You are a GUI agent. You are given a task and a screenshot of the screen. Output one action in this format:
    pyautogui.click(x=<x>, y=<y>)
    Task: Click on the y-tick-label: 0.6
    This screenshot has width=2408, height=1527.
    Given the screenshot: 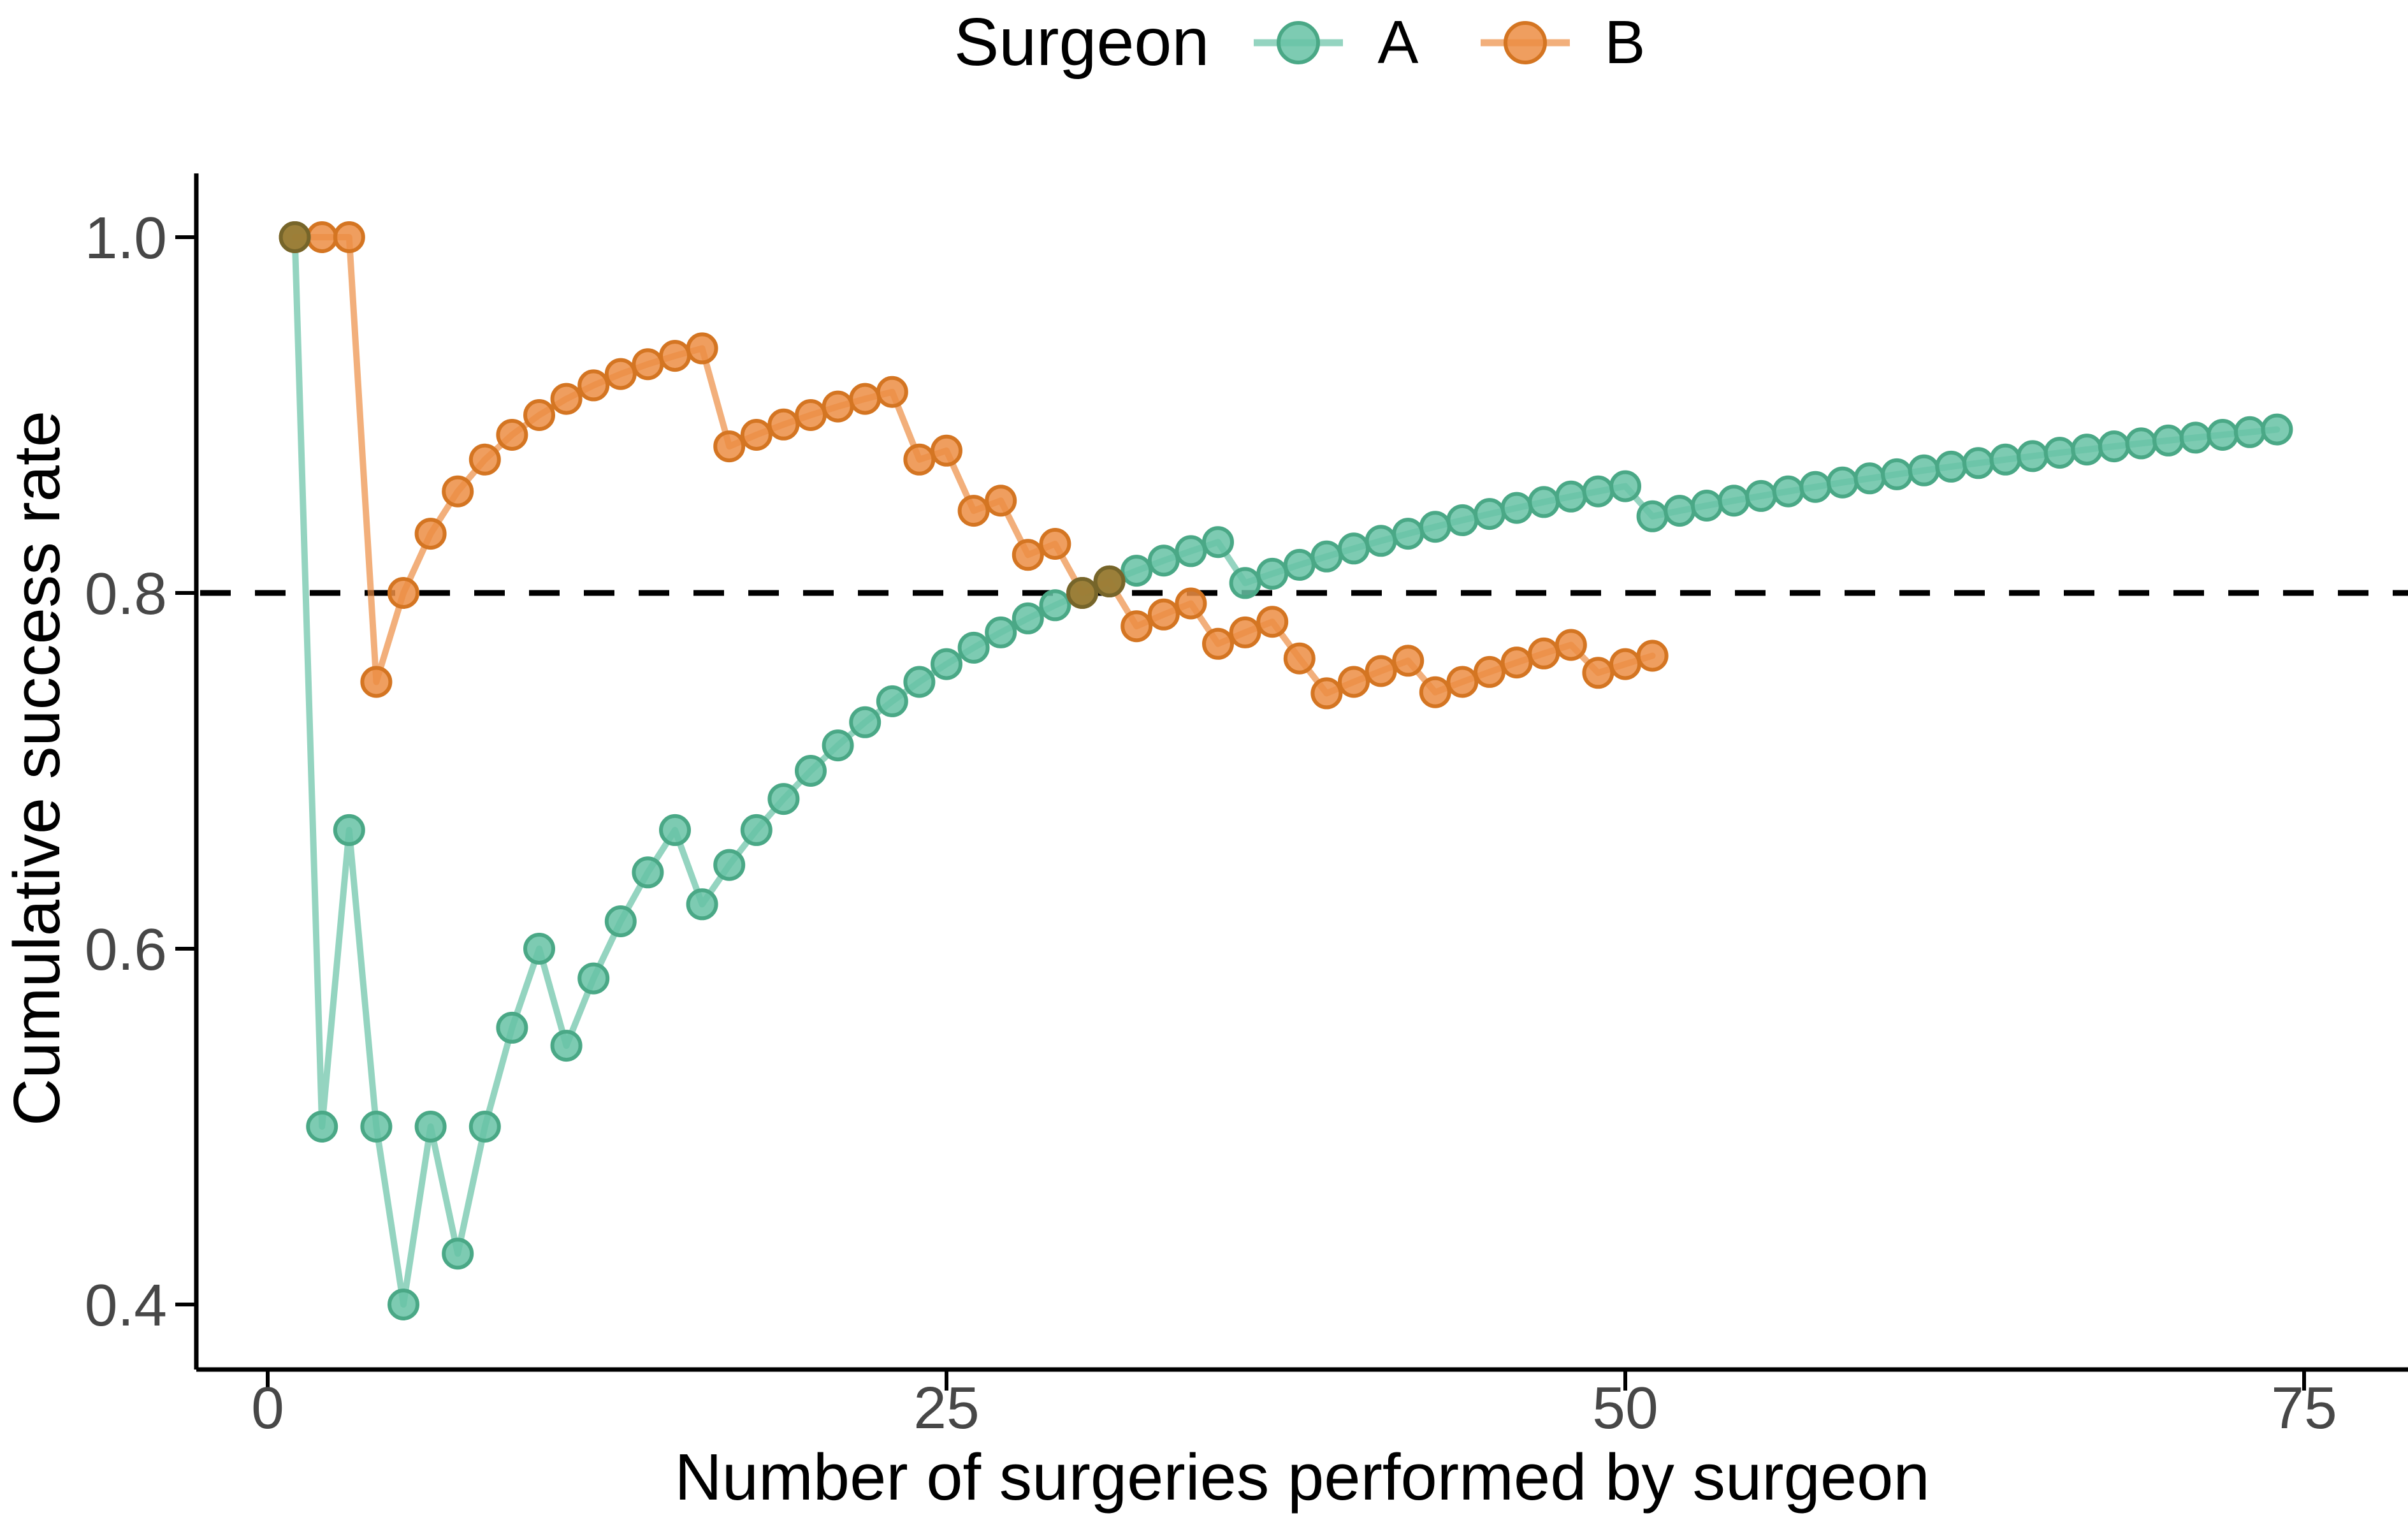 What is the action you would take?
    pyautogui.click(x=126, y=949)
    